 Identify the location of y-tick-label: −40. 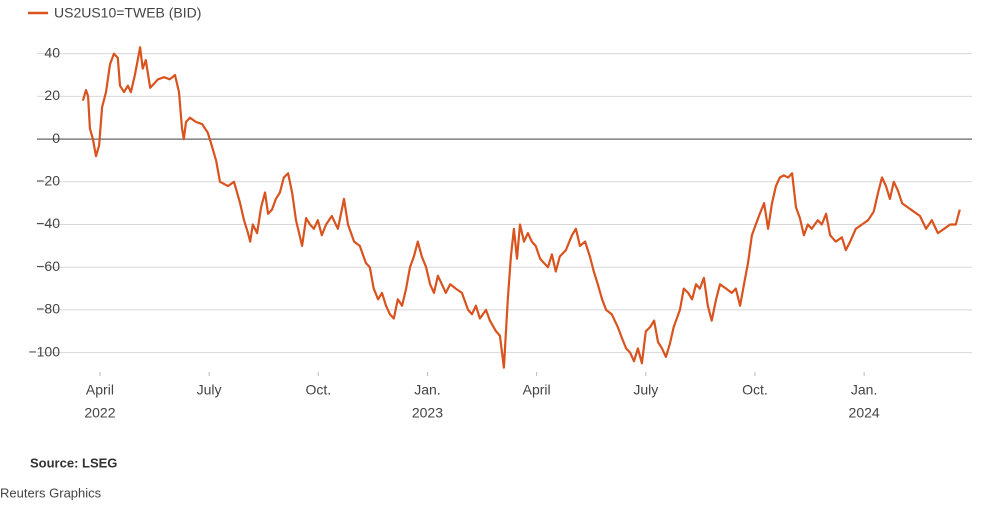
(48, 223).